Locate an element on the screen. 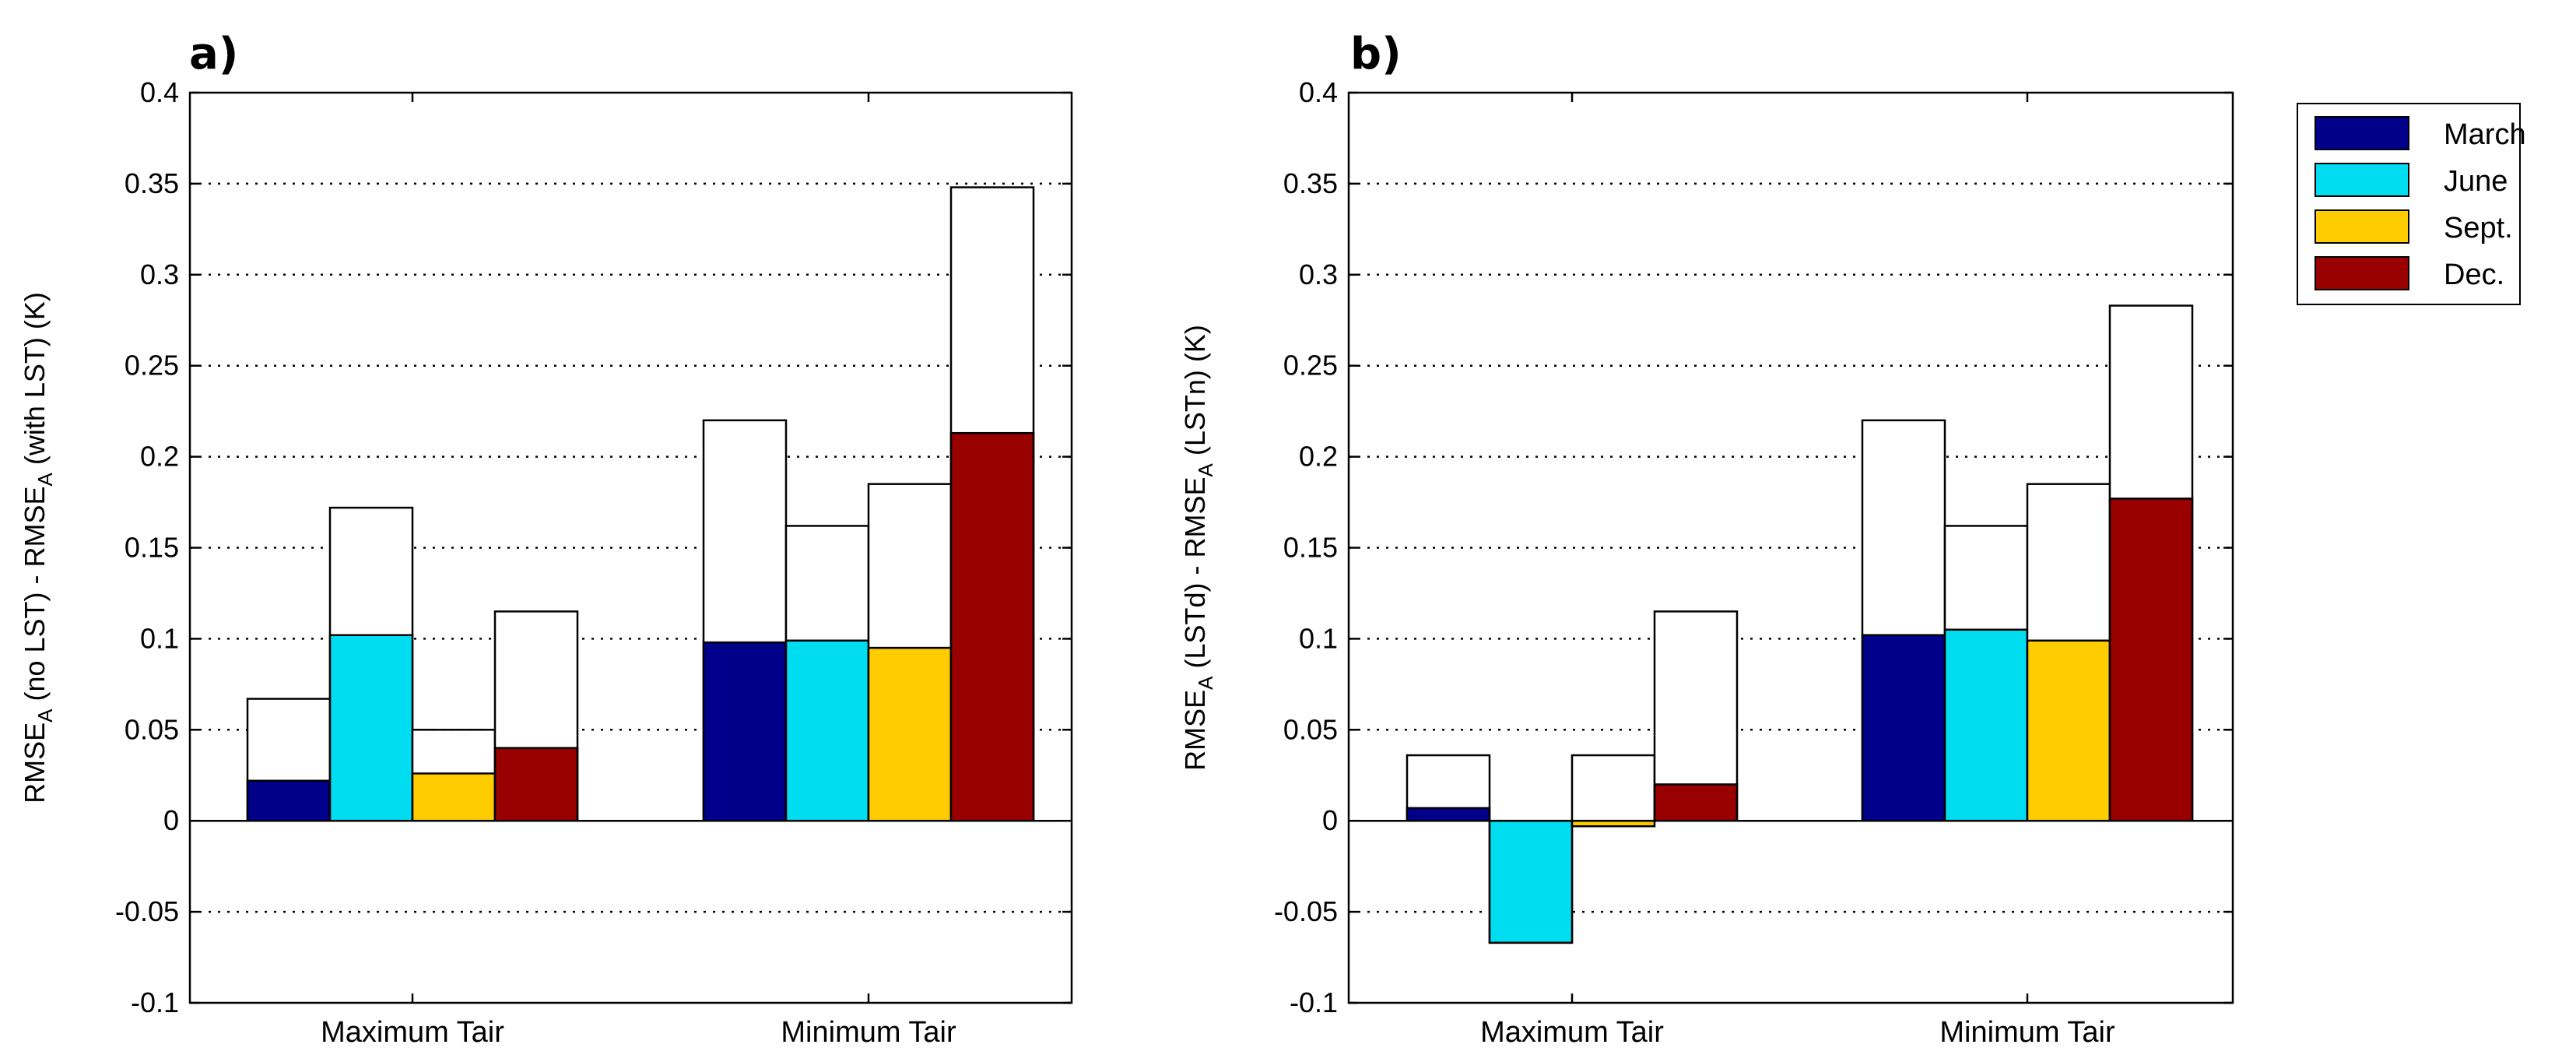 This screenshot has width=2576, height=1062. panel-label: b) is located at coordinates (1376, 54).